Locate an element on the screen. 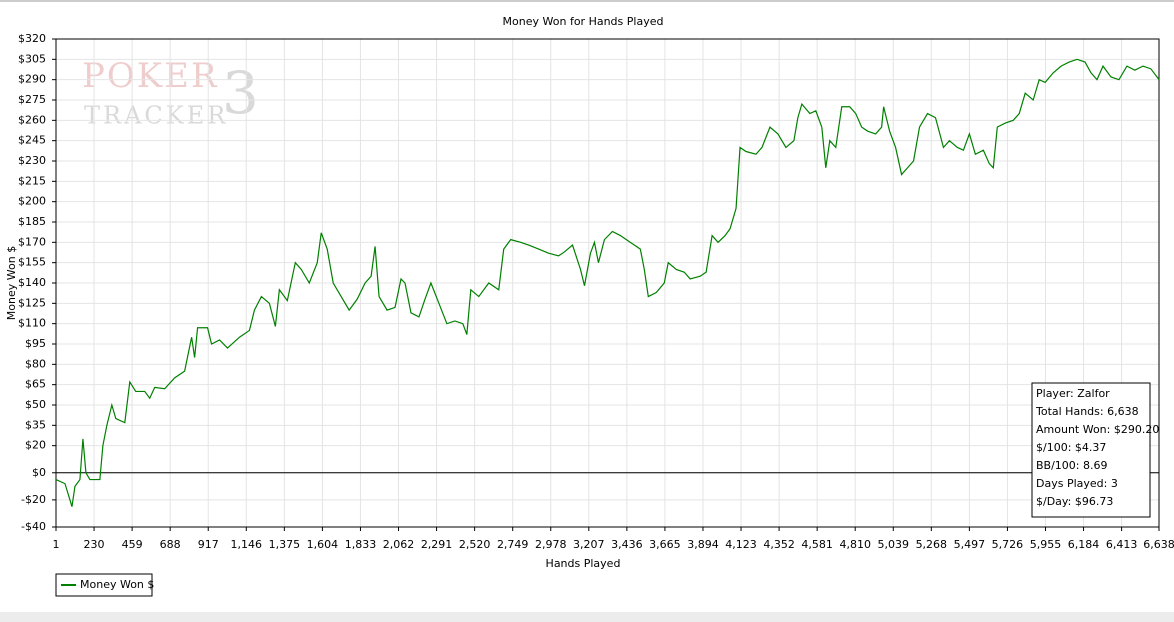 The height and width of the screenshot is (622, 1174). y-tick-label: $155 is located at coordinates (32, 262).